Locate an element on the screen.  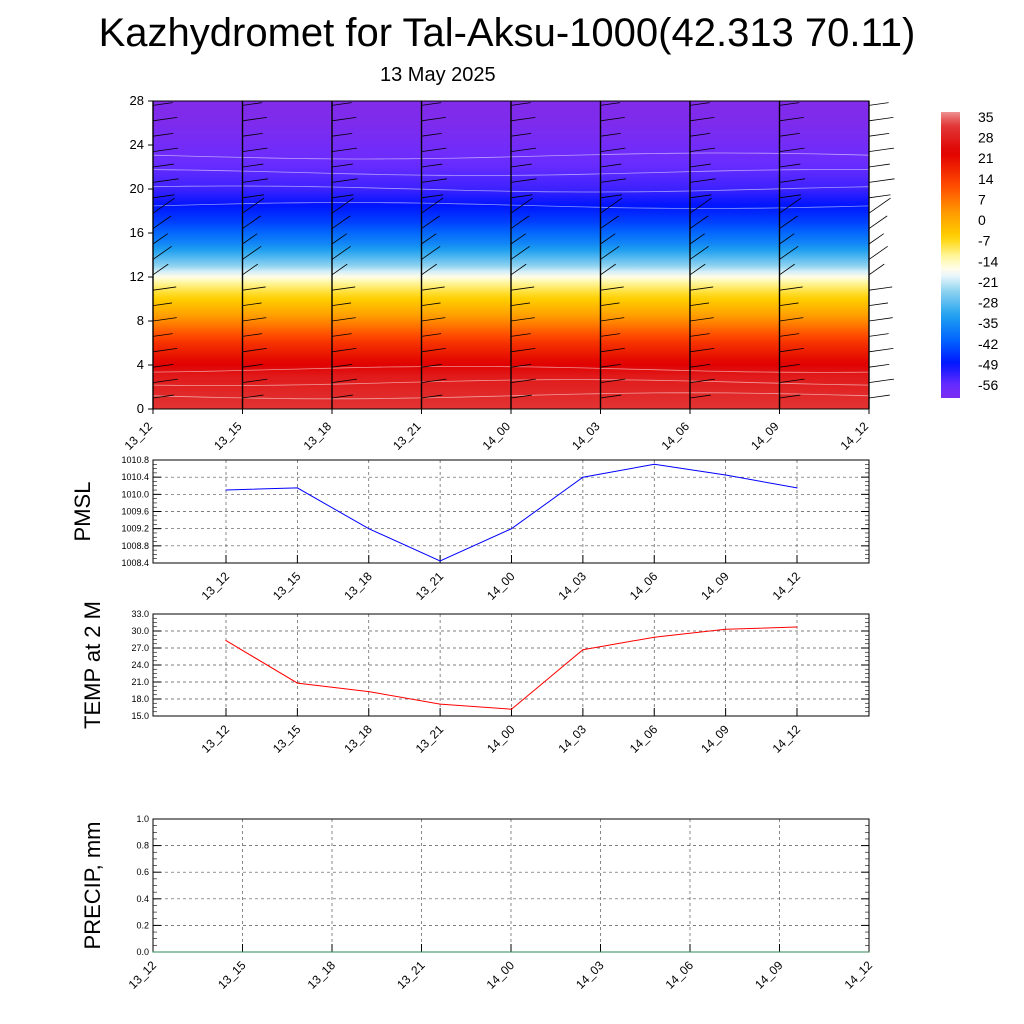
y-tick-label: 1008.4 is located at coordinates (135, 563).